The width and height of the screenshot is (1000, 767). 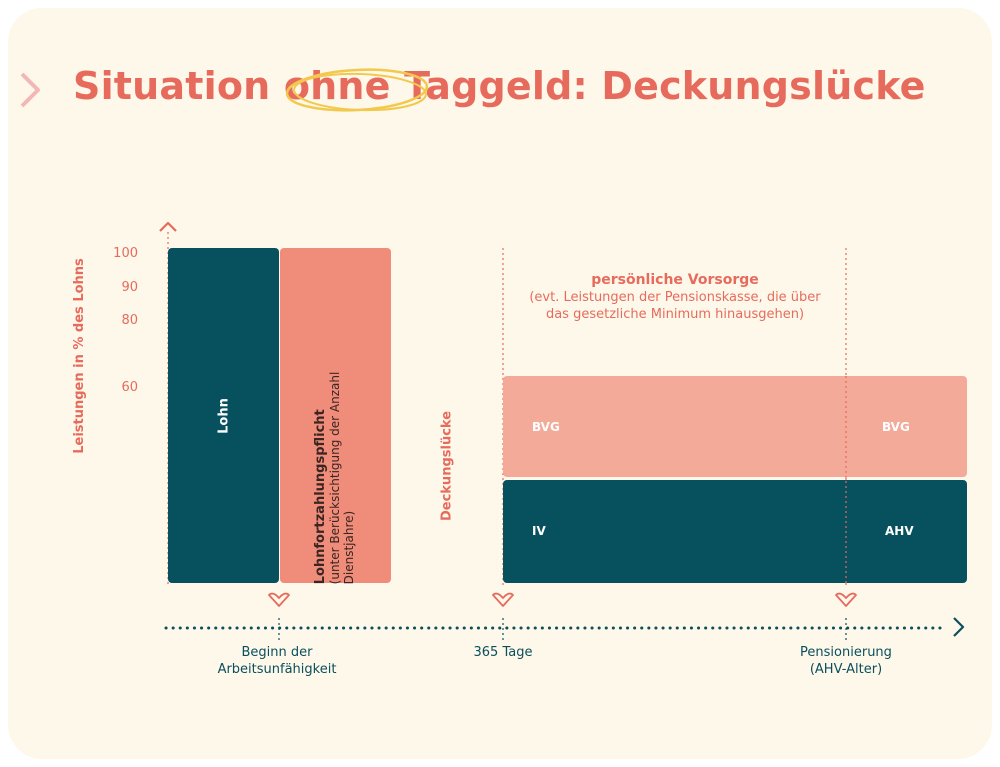 I want to click on x-label-365: 365 Tage, so click(x=503, y=652).